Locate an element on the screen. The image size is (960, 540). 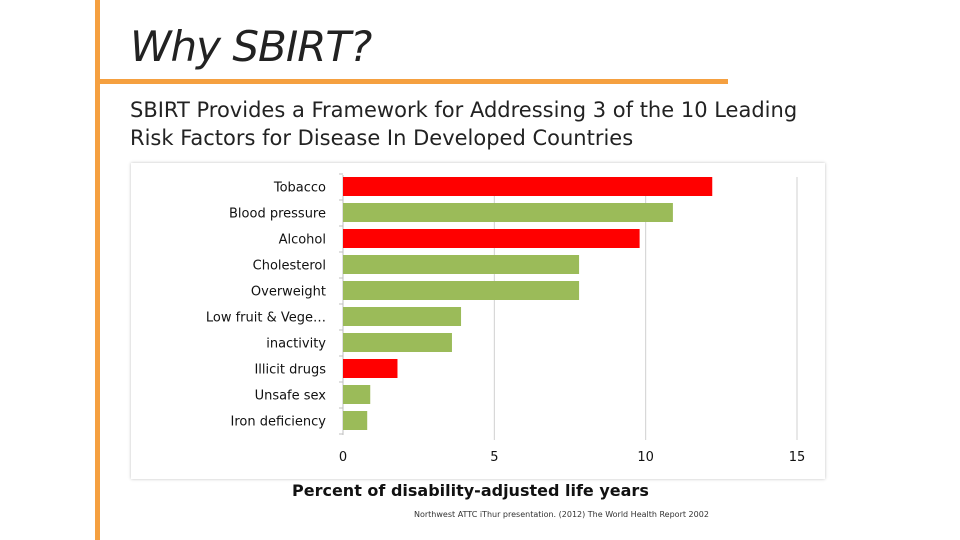
bar-blood-pressure is located at coordinates (508, 212).